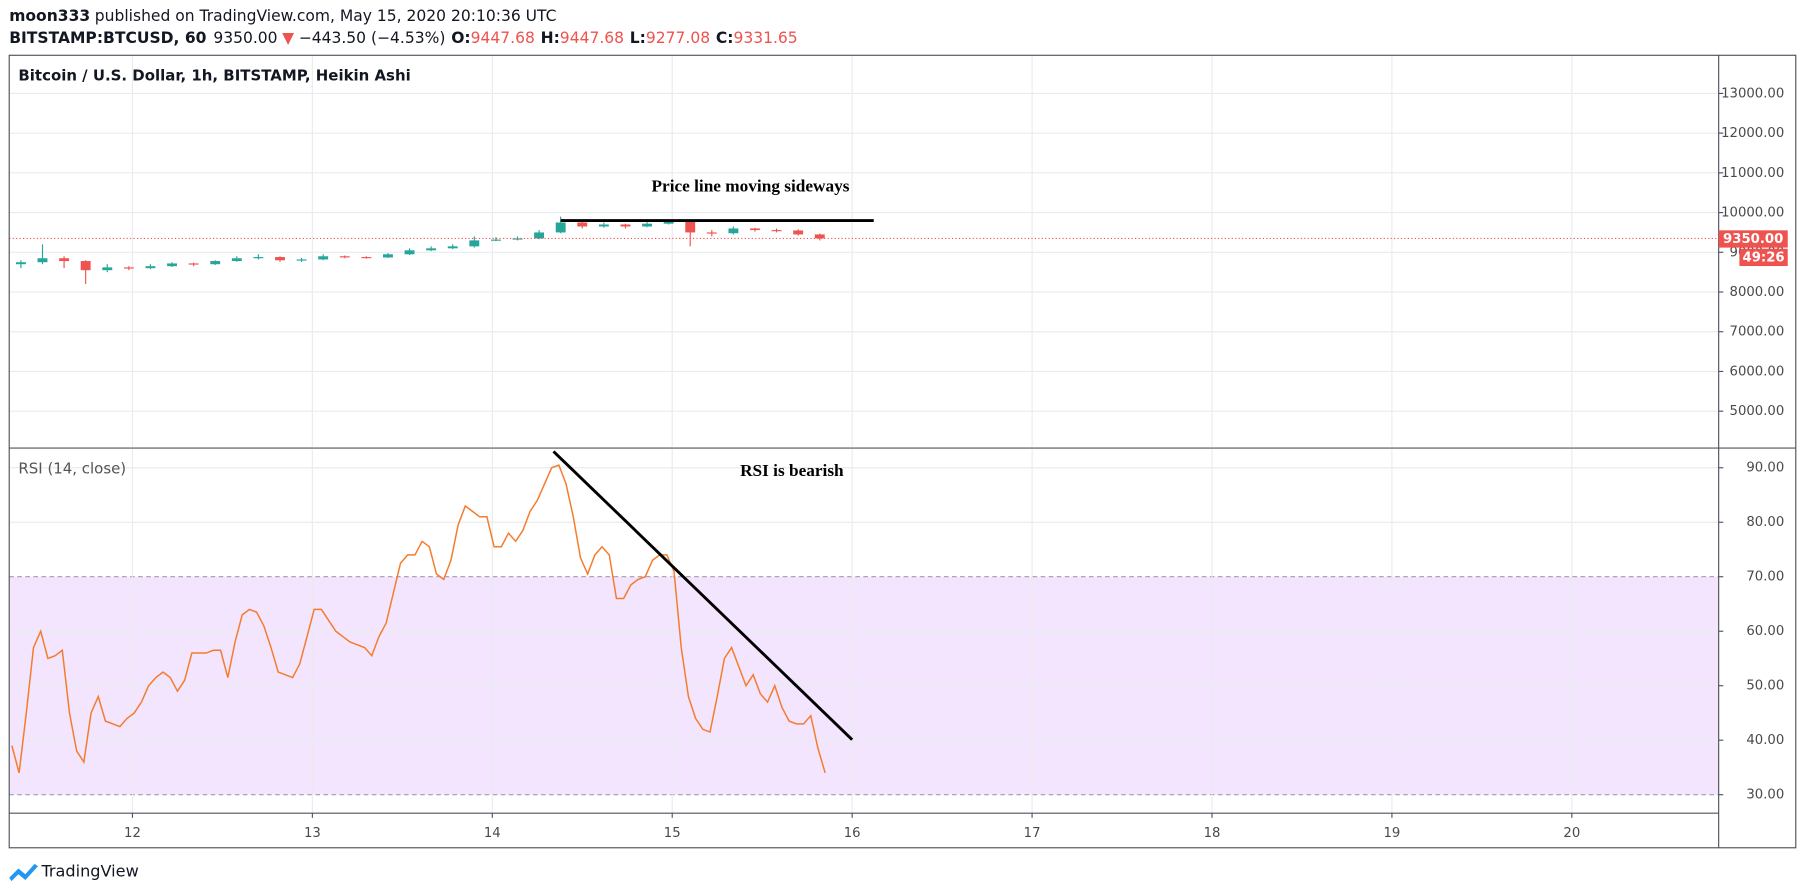 This screenshot has height=895, width=1805. What do you see at coordinates (288, 38) in the screenshot?
I see `down-arrow: ▼` at bounding box center [288, 38].